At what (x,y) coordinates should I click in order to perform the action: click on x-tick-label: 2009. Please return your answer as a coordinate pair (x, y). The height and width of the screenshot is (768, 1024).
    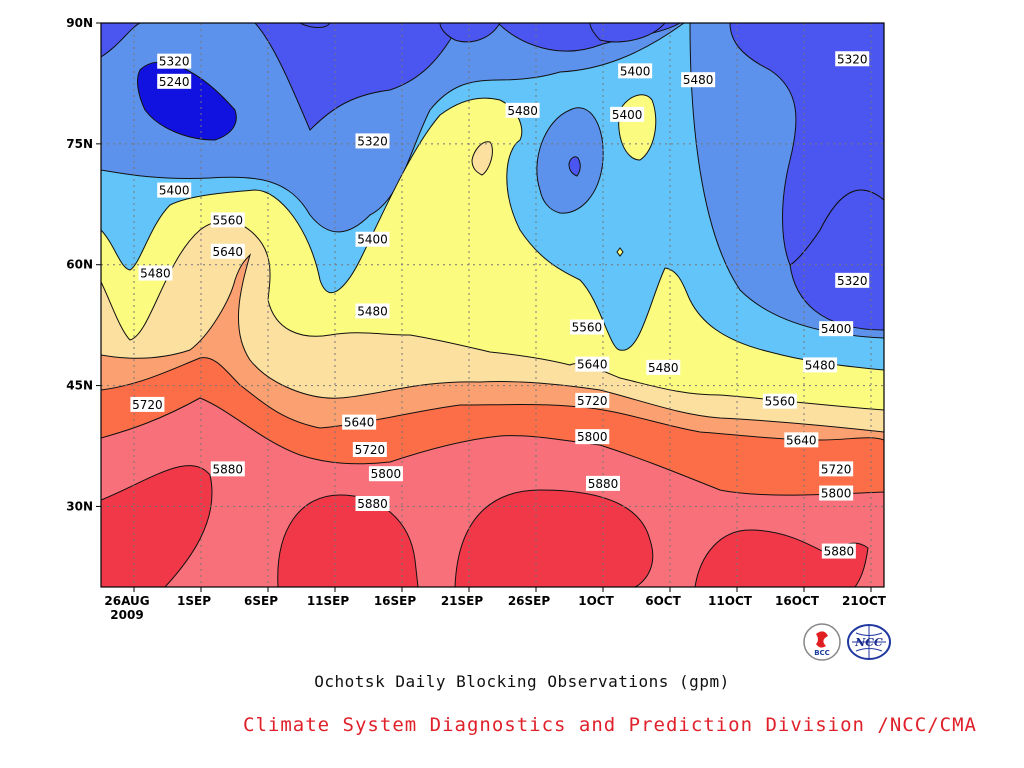
    Looking at the image, I should click on (126, 615).